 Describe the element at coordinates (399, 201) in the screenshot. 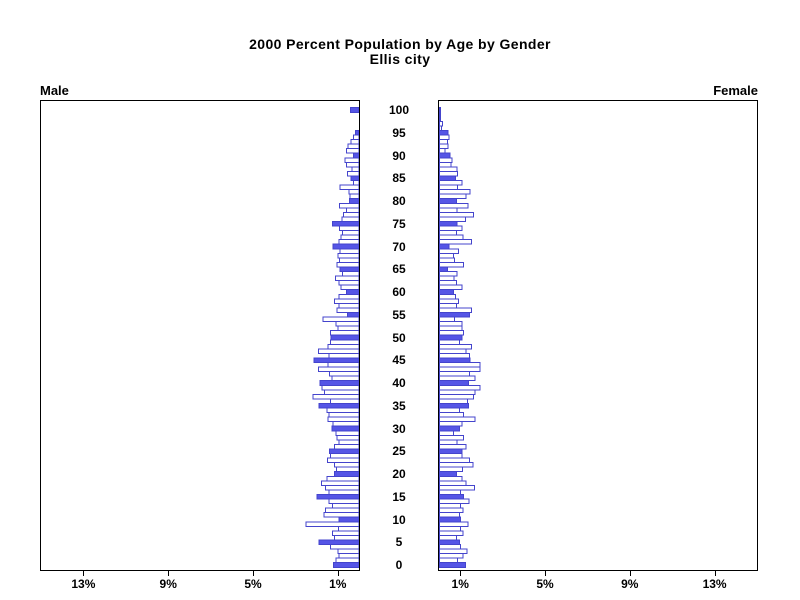

I see `age-tick-label-80: 80` at that location.